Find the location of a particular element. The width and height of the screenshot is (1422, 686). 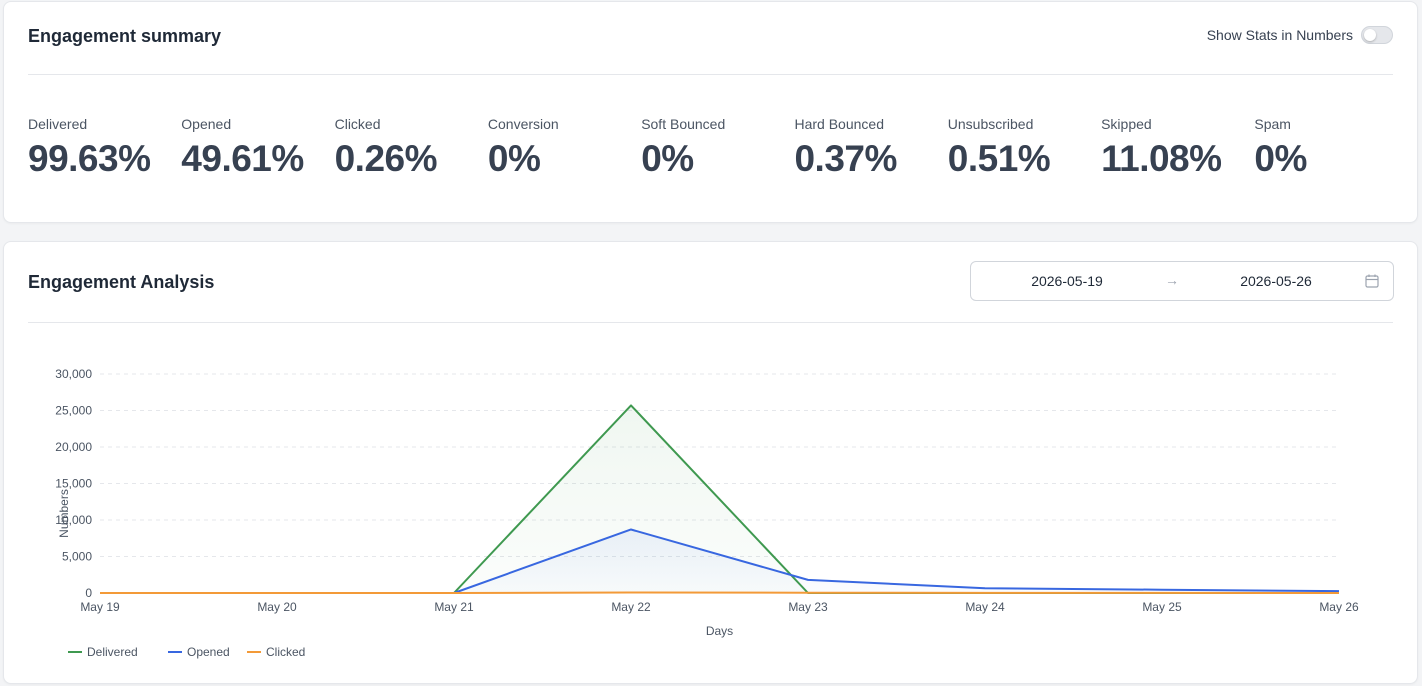

stat-label: Unsubscribed is located at coordinates (990, 124).